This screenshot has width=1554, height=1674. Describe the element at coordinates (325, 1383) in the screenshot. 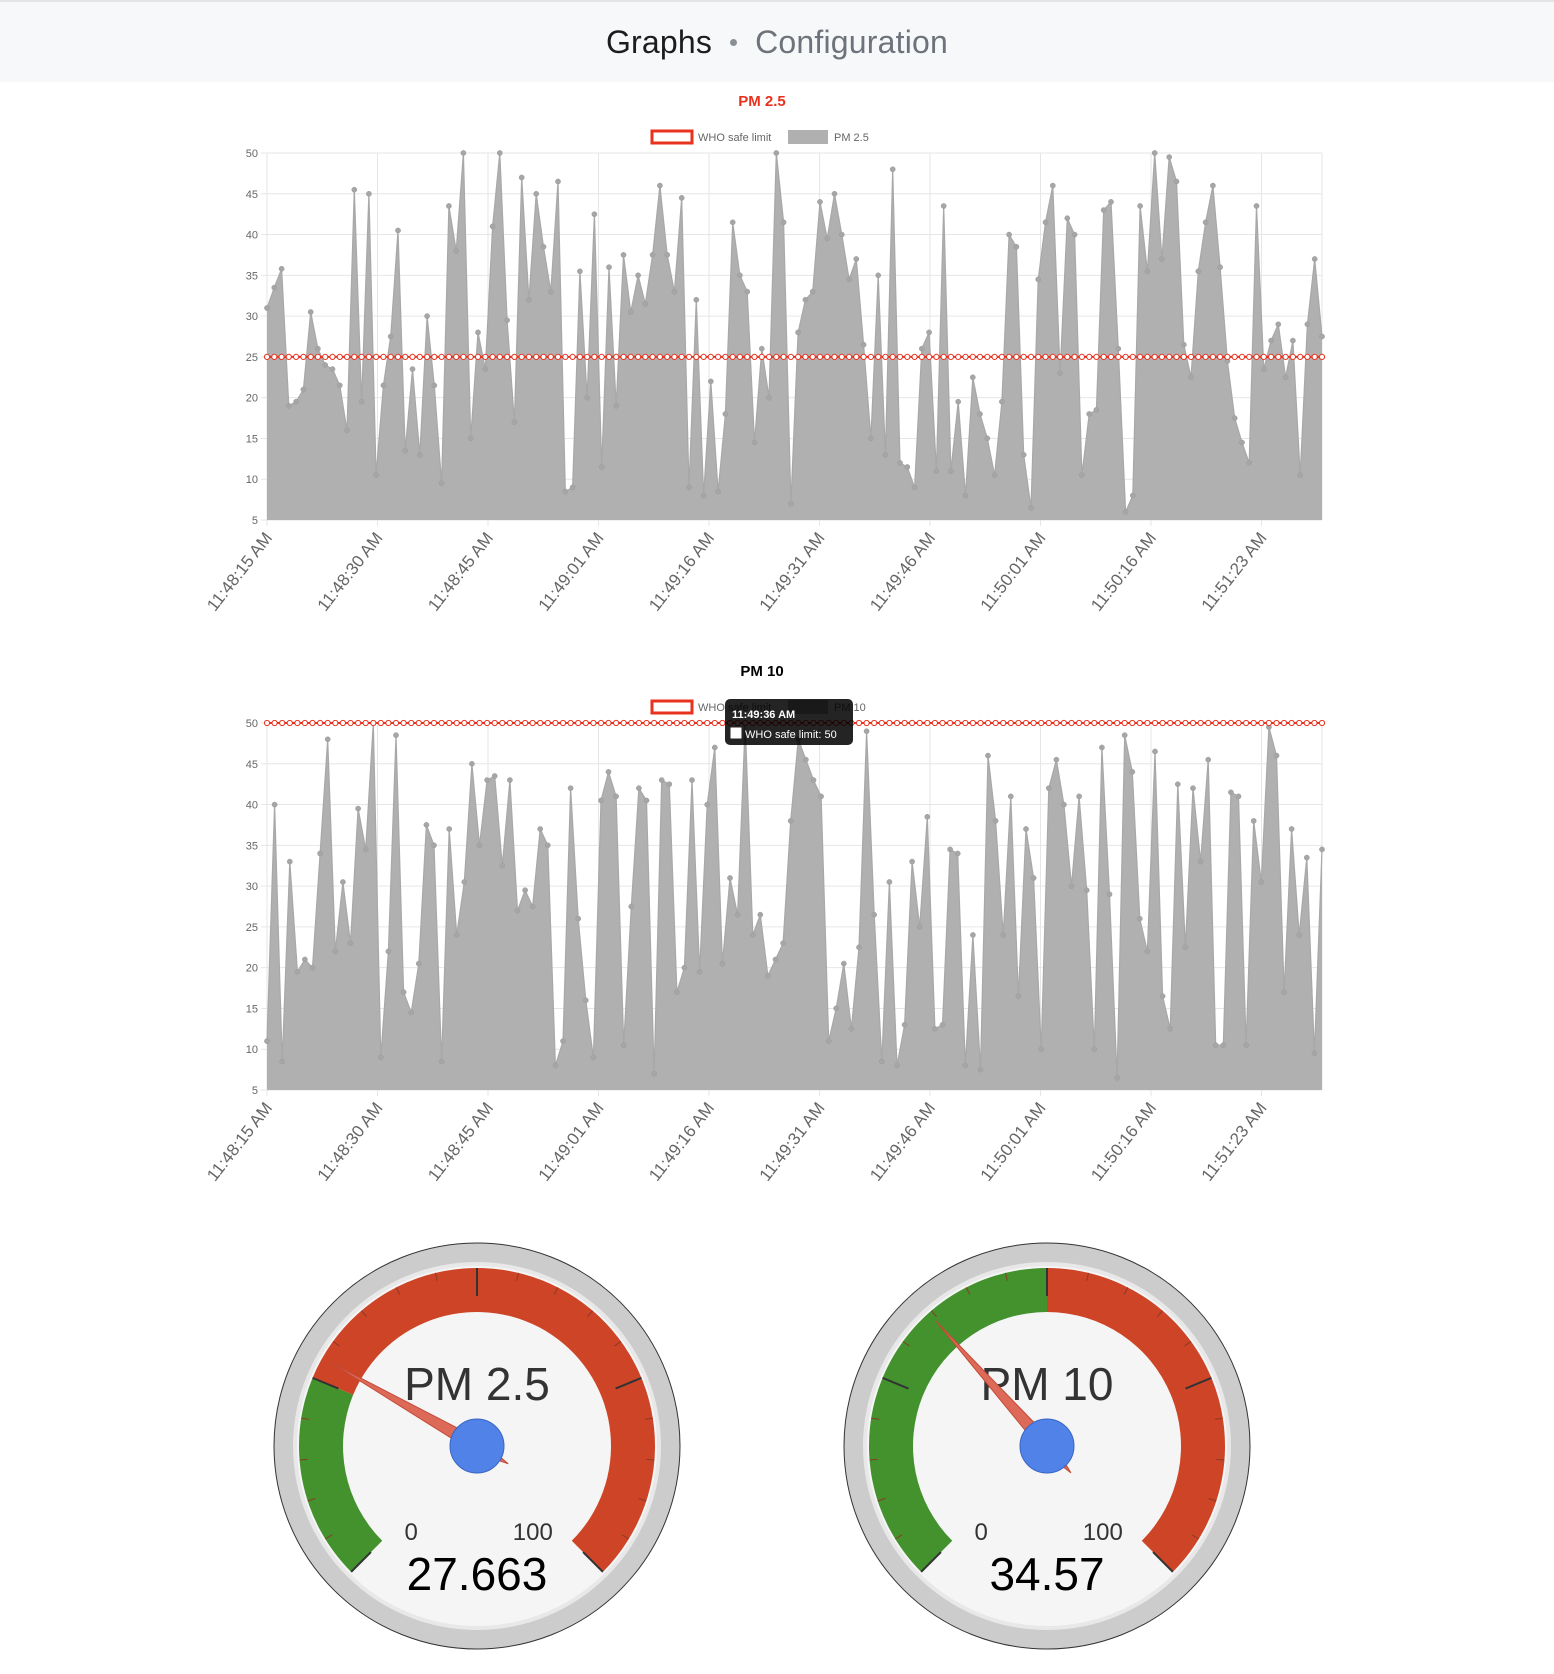

I see `gauge-major-tick` at that location.